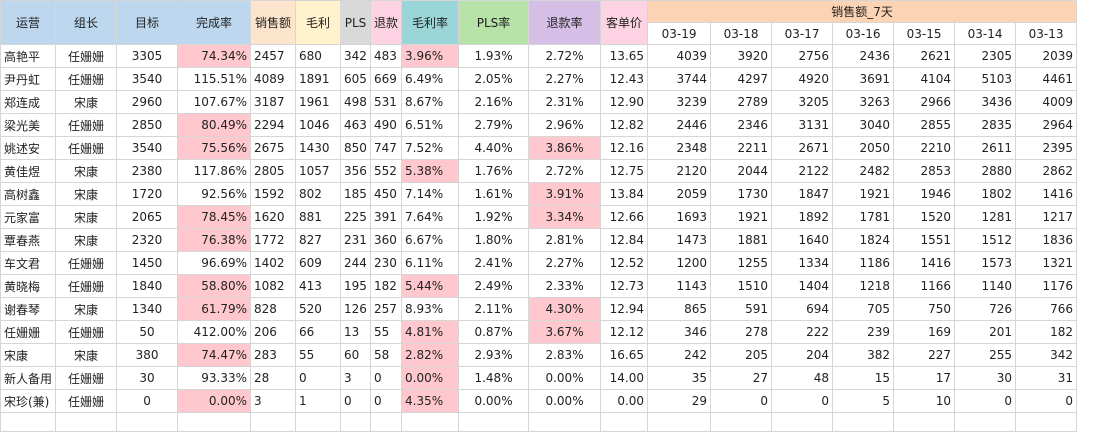 The height and width of the screenshot is (432, 1104). I want to click on cell-daily-sales: 1510, so click(741, 286).